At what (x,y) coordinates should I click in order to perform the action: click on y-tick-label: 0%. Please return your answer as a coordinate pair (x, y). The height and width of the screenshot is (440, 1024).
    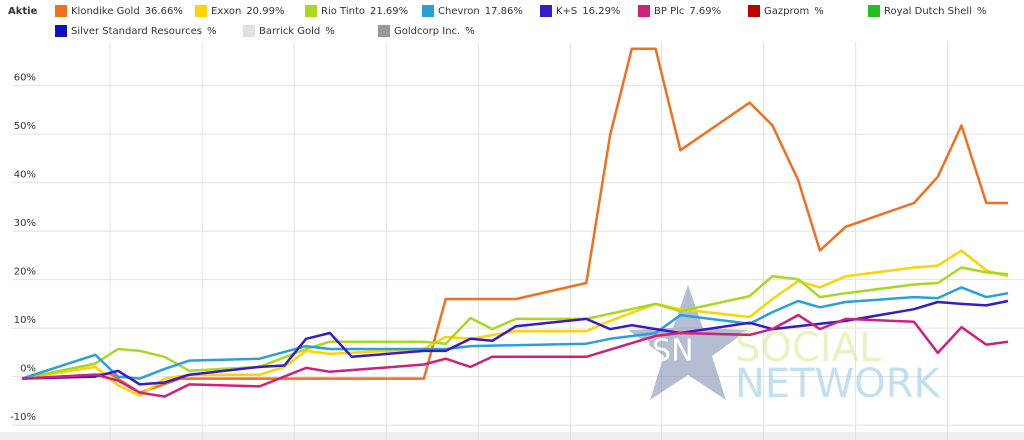
    Looking at the image, I should click on (28, 369).